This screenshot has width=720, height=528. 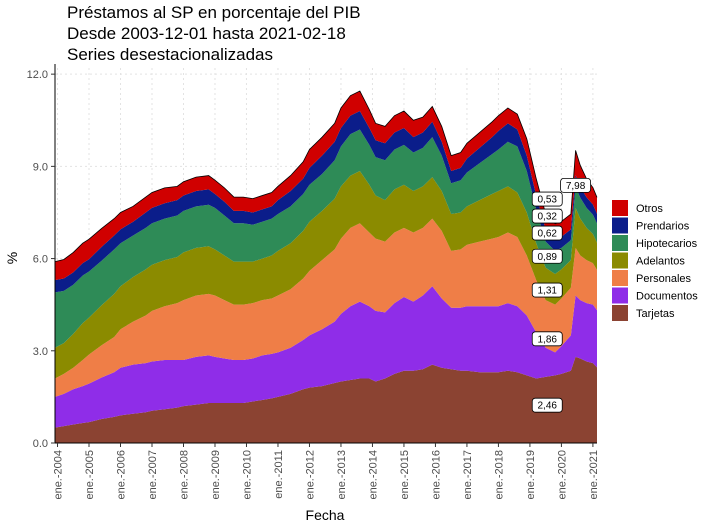 I want to click on y-tick-label: 0.0, so click(x=40, y=444).